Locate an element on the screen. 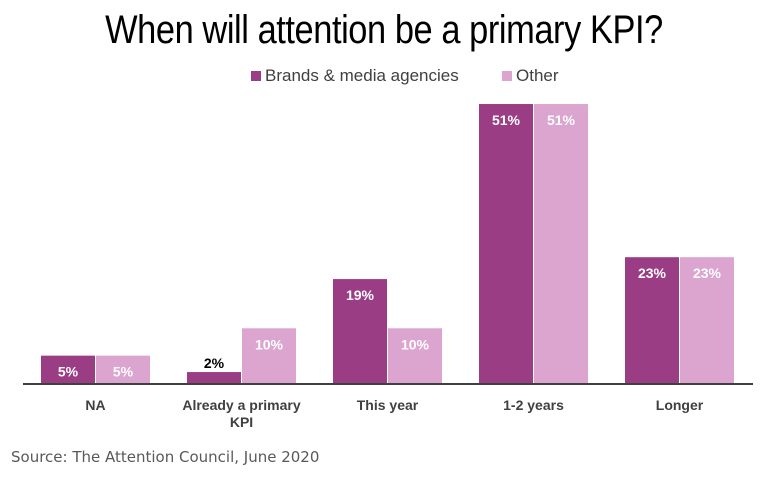  x-tick-label: This year is located at coordinates (388, 405).